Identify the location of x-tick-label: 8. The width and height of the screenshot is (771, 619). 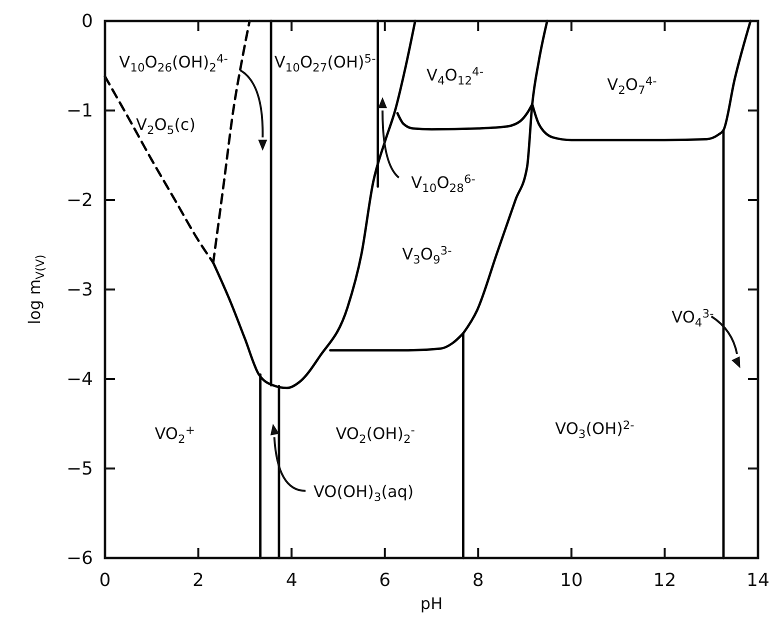
(478, 580).